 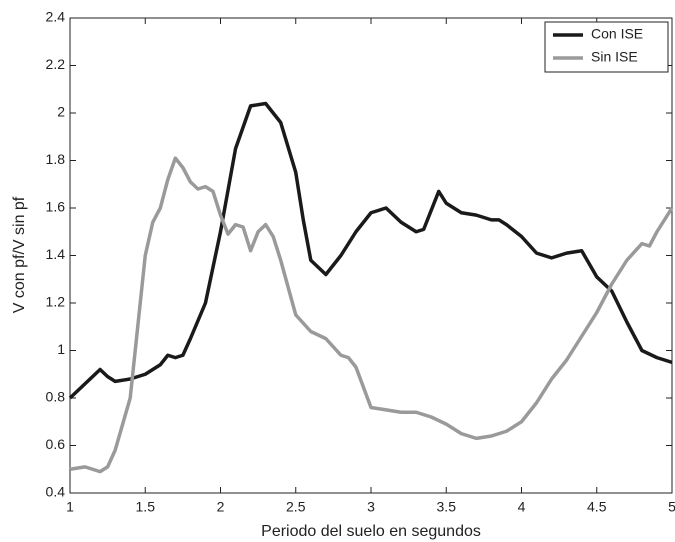 I want to click on x-tick-label: 4, so click(x=522, y=507).